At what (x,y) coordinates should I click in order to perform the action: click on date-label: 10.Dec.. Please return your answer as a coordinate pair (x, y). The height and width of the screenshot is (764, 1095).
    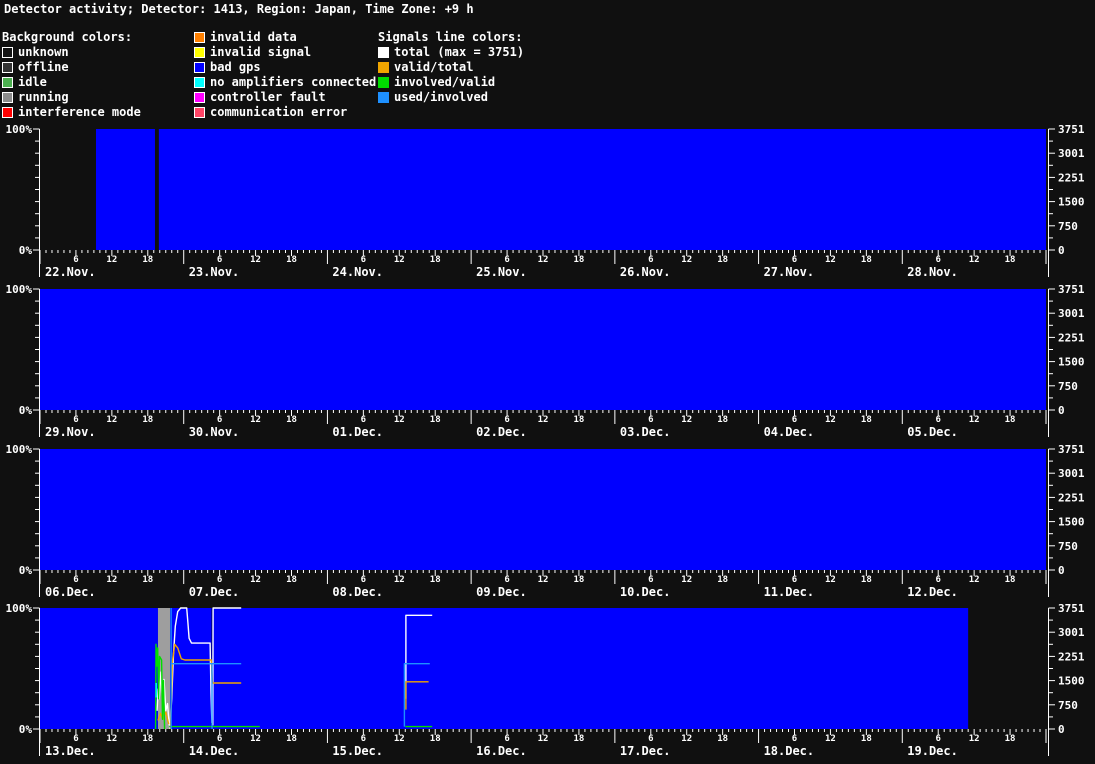
    Looking at the image, I should click on (645, 592).